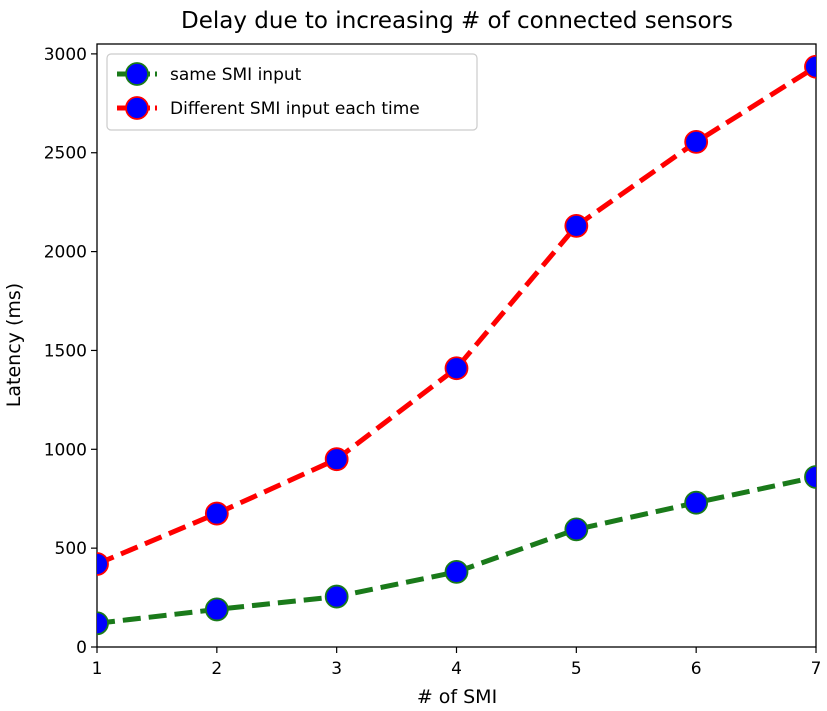 The height and width of the screenshot is (711, 827). Describe the element at coordinates (65, 253) in the screenshot. I see `y-tick-label-2000: 2000` at that location.